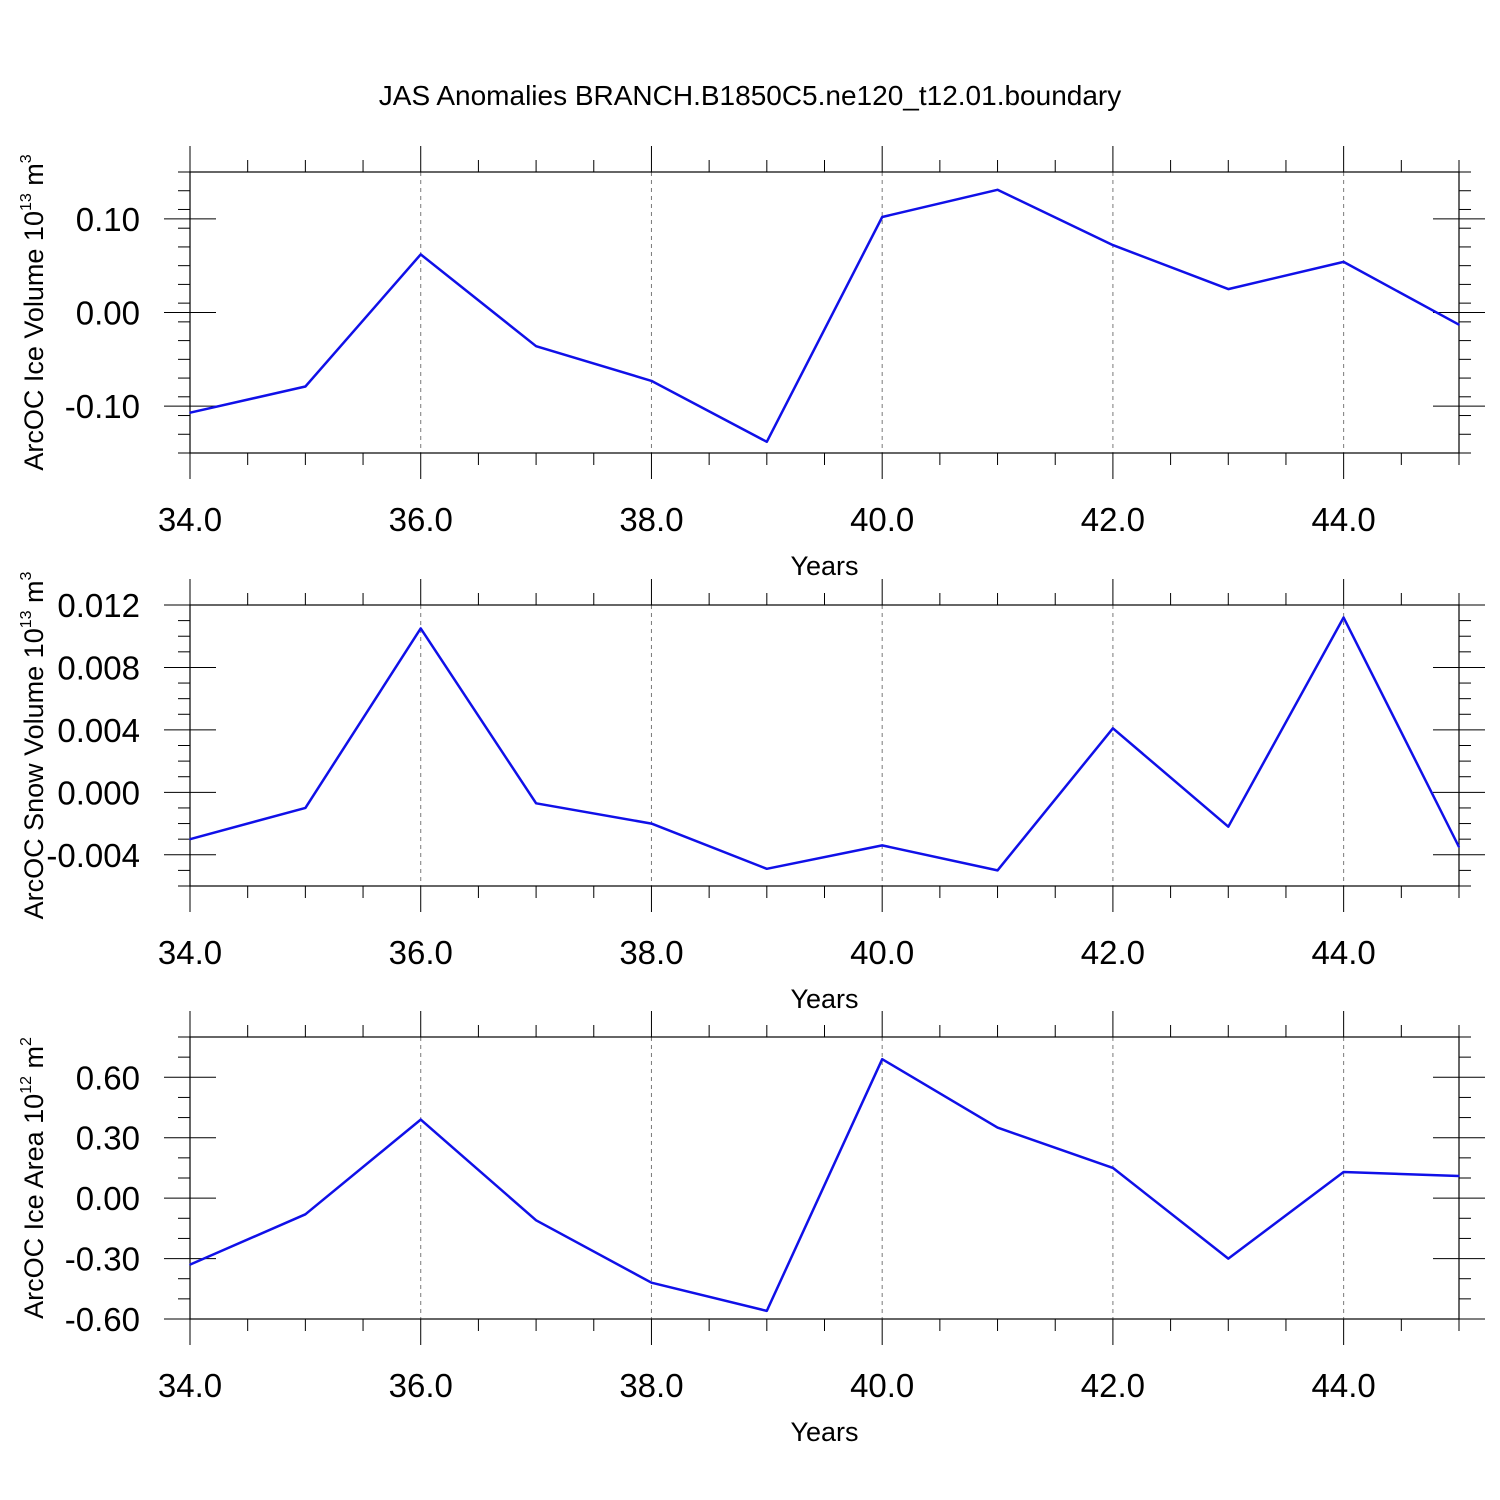 The image size is (1500, 1500). What do you see at coordinates (102, 1319) in the screenshot?
I see `y-tick-label: -0.60` at bounding box center [102, 1319].